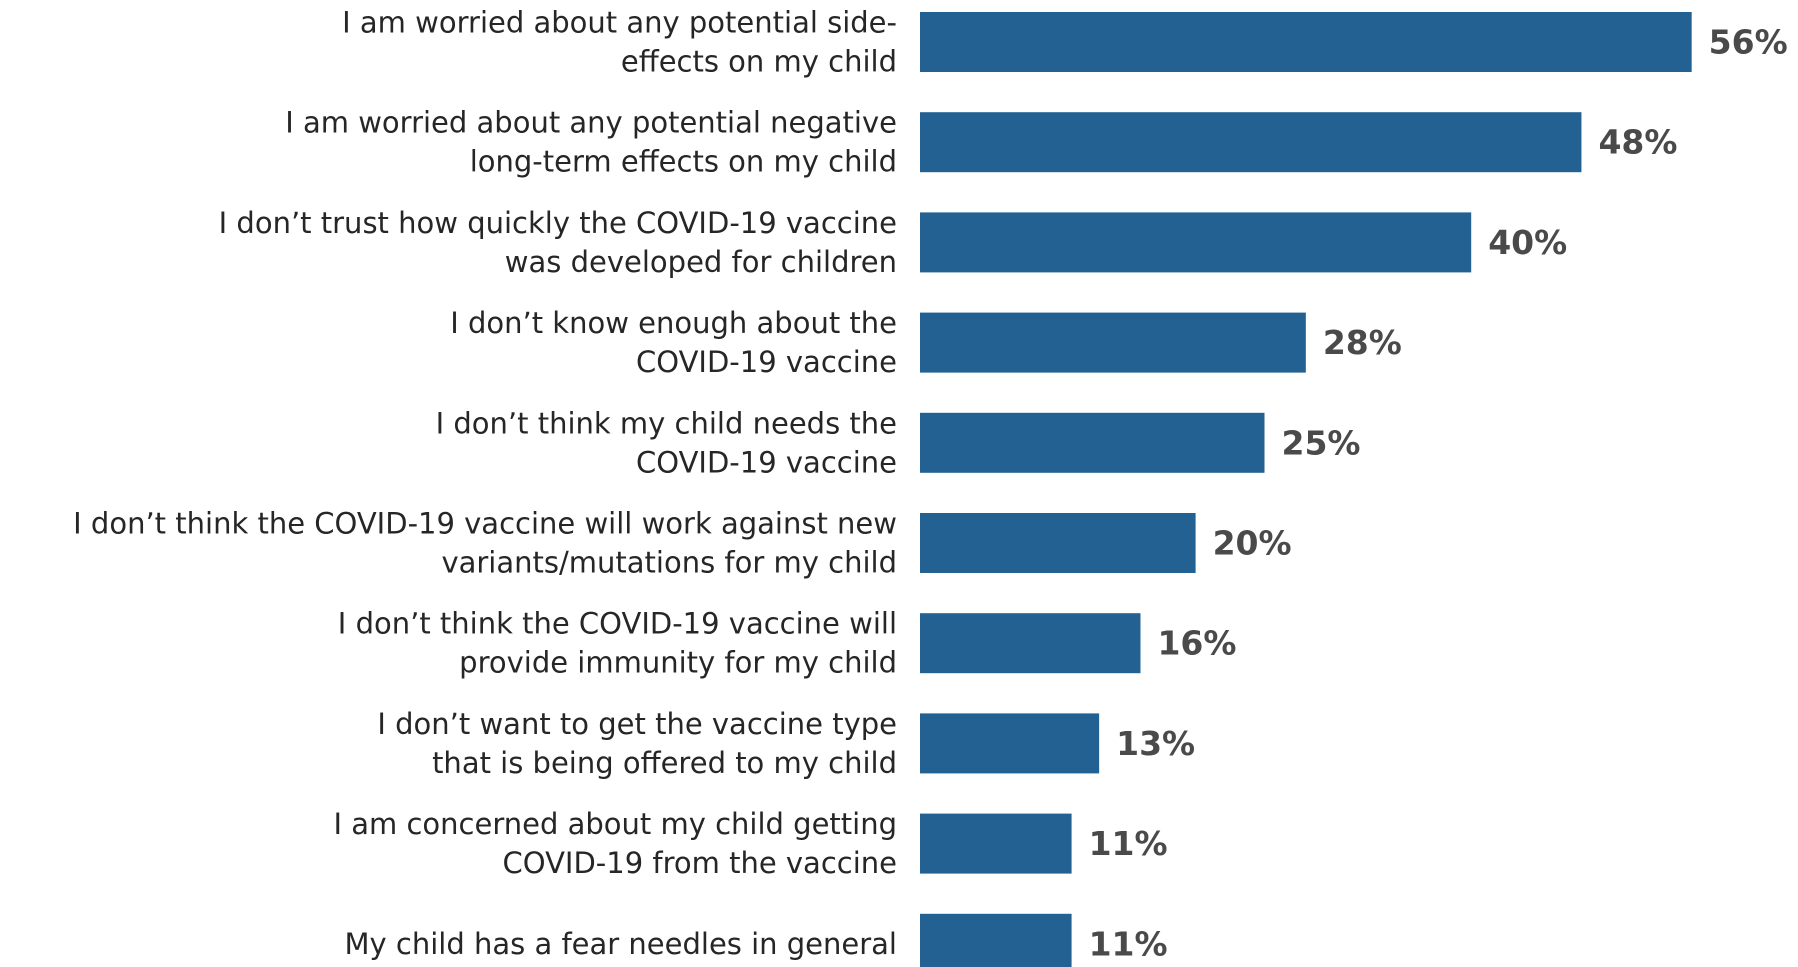 The width and height of the screenshot is (1798, 967). What do you see at coordinates (1128, 943) in the screenshot?
I see `value-label-9: 11%` at bounding box center [1128, 943].